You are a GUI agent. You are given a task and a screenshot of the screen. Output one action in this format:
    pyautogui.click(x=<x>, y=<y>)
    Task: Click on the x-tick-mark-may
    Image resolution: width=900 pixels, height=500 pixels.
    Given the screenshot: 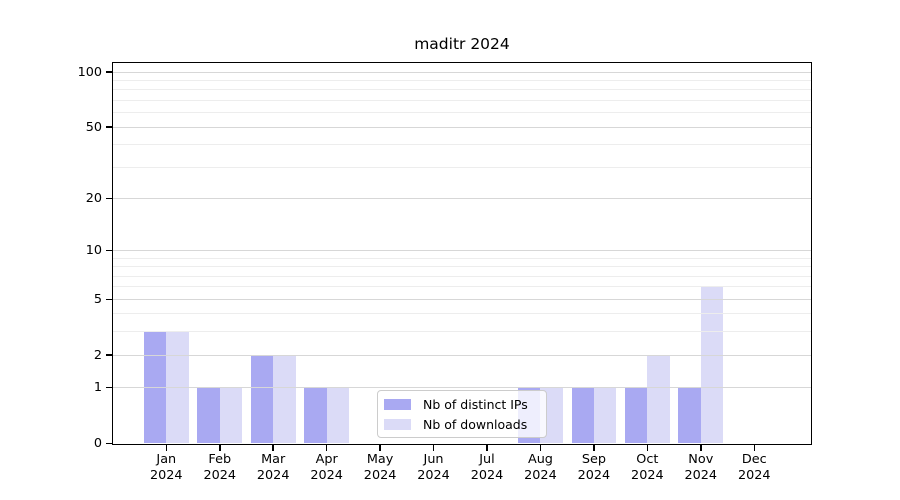 What is the action you would take?
    pyautogui.click(x=380, y=448)
    